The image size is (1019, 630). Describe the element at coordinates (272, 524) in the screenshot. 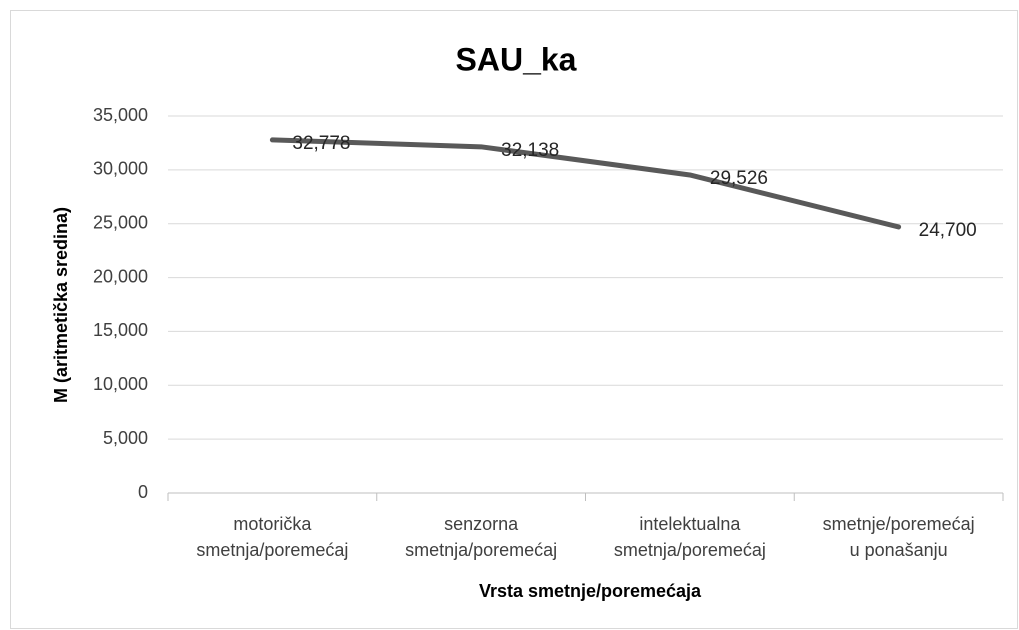

I see `x-tick-label: motorička` at that location.